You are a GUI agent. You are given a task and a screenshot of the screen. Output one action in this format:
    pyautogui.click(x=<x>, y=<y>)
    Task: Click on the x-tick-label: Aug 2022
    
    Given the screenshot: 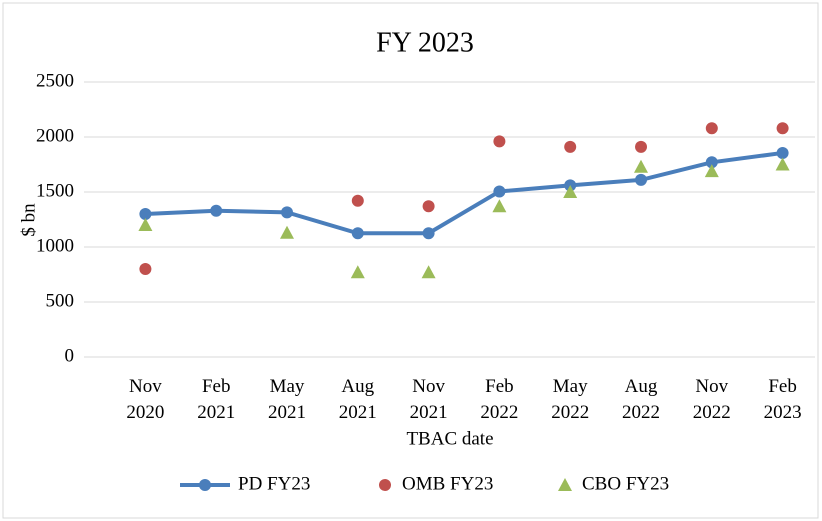 What is the action you would take?
    pyautogui.click(x=641, y=399)
    